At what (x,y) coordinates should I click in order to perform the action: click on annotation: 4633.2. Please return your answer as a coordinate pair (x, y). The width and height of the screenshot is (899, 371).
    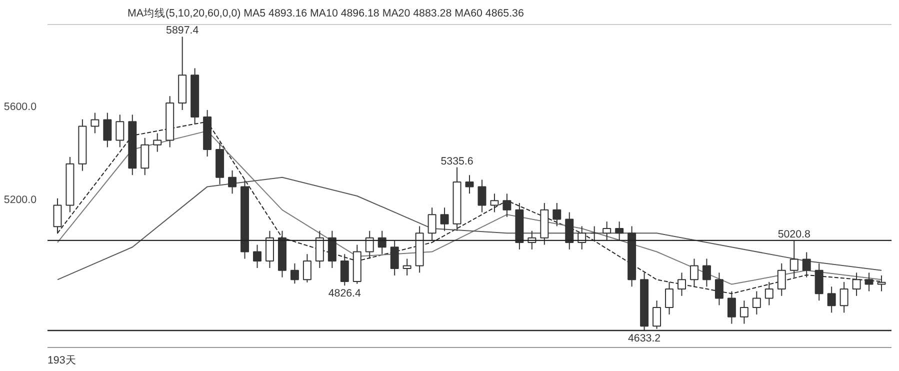
    Looking at the image, I should click on (644, 338).